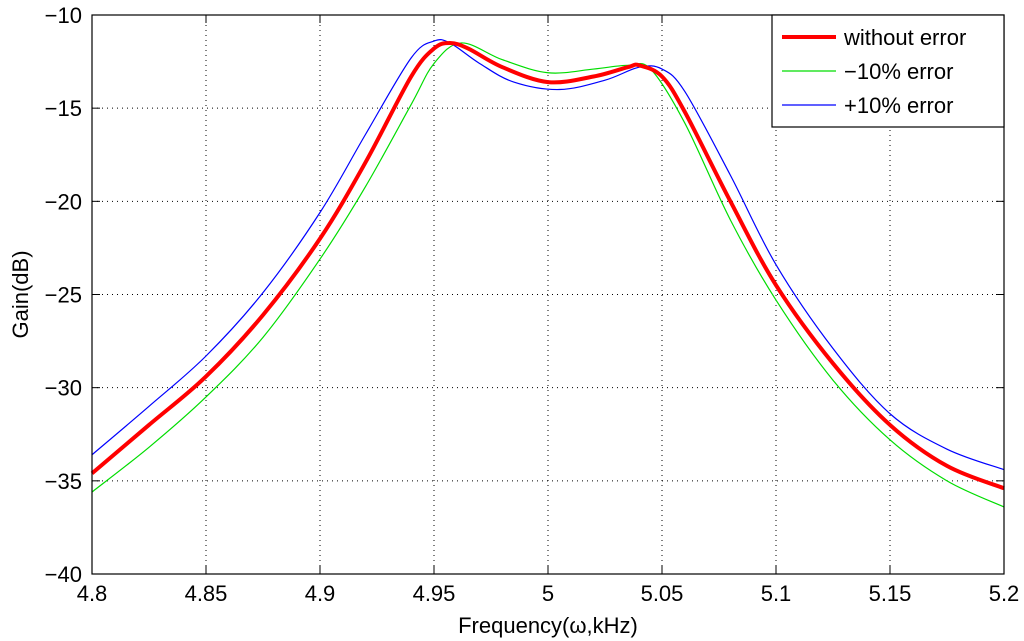 The image size is (1024, 641). I want to click on y-tick-label: −35, so click(63, 481).